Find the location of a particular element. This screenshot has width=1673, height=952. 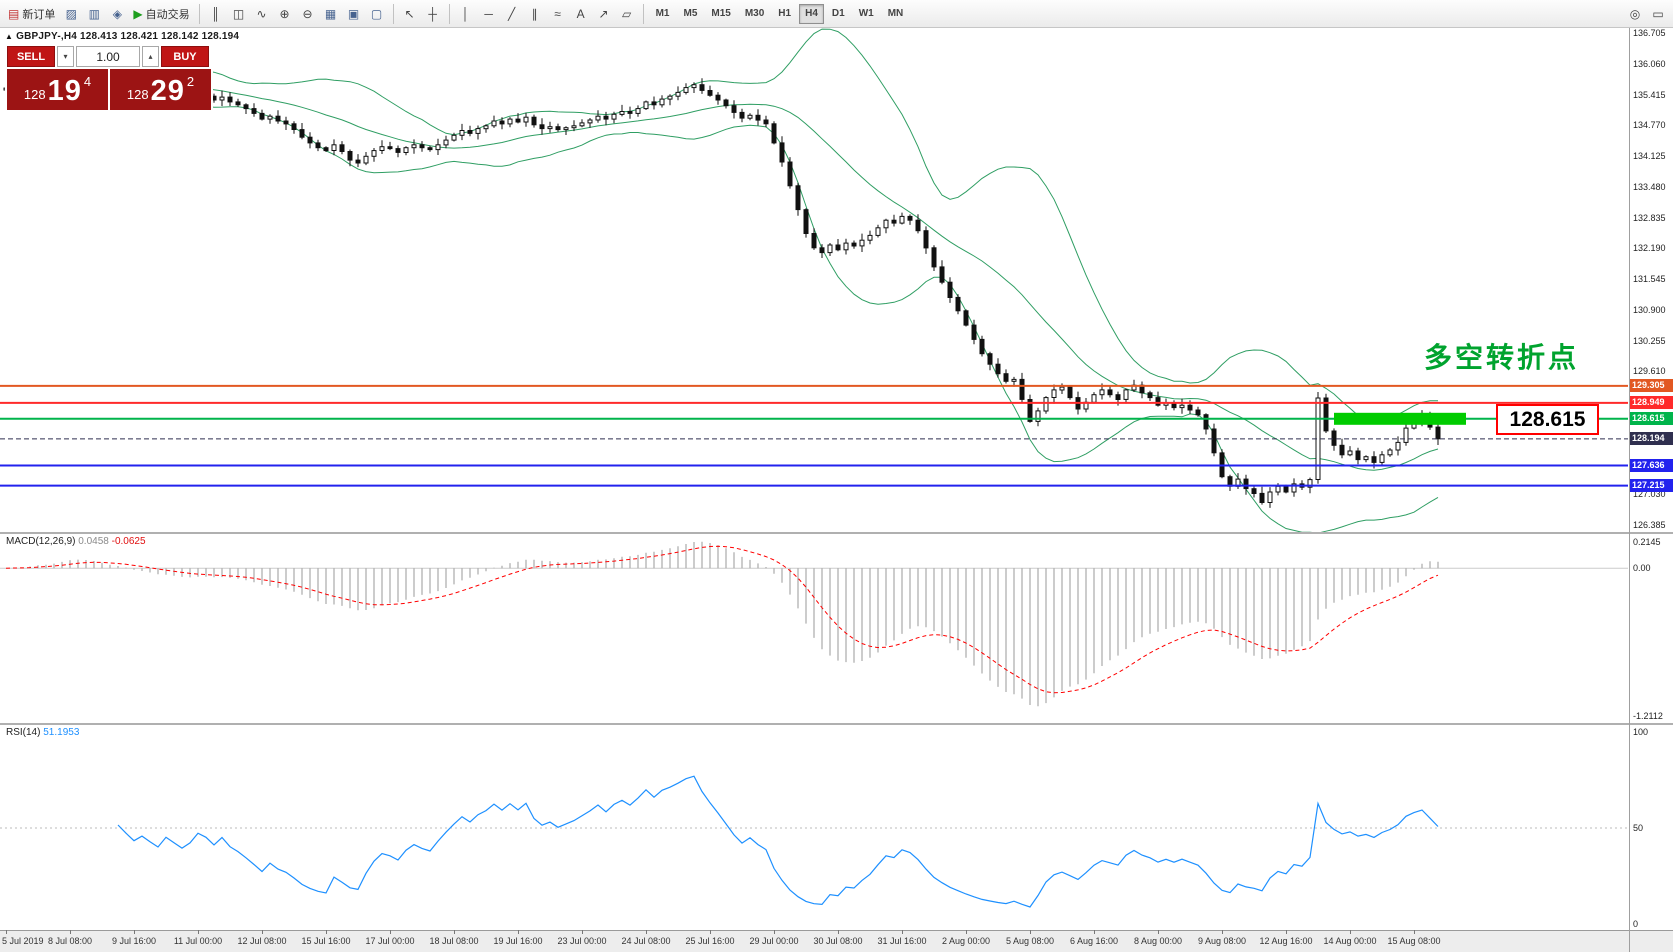

market-watch-icon: ◈ is located at coordinates (117, 13).